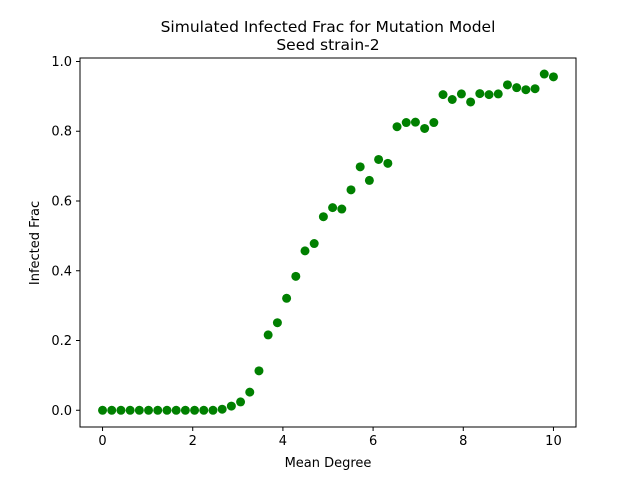 This screenshot has height=484, width=640. What do you see at coordinates (327, 45) in the screenshot?
I see `chart-subtitle: Seed strain-2` at bounding box center [327, 45].